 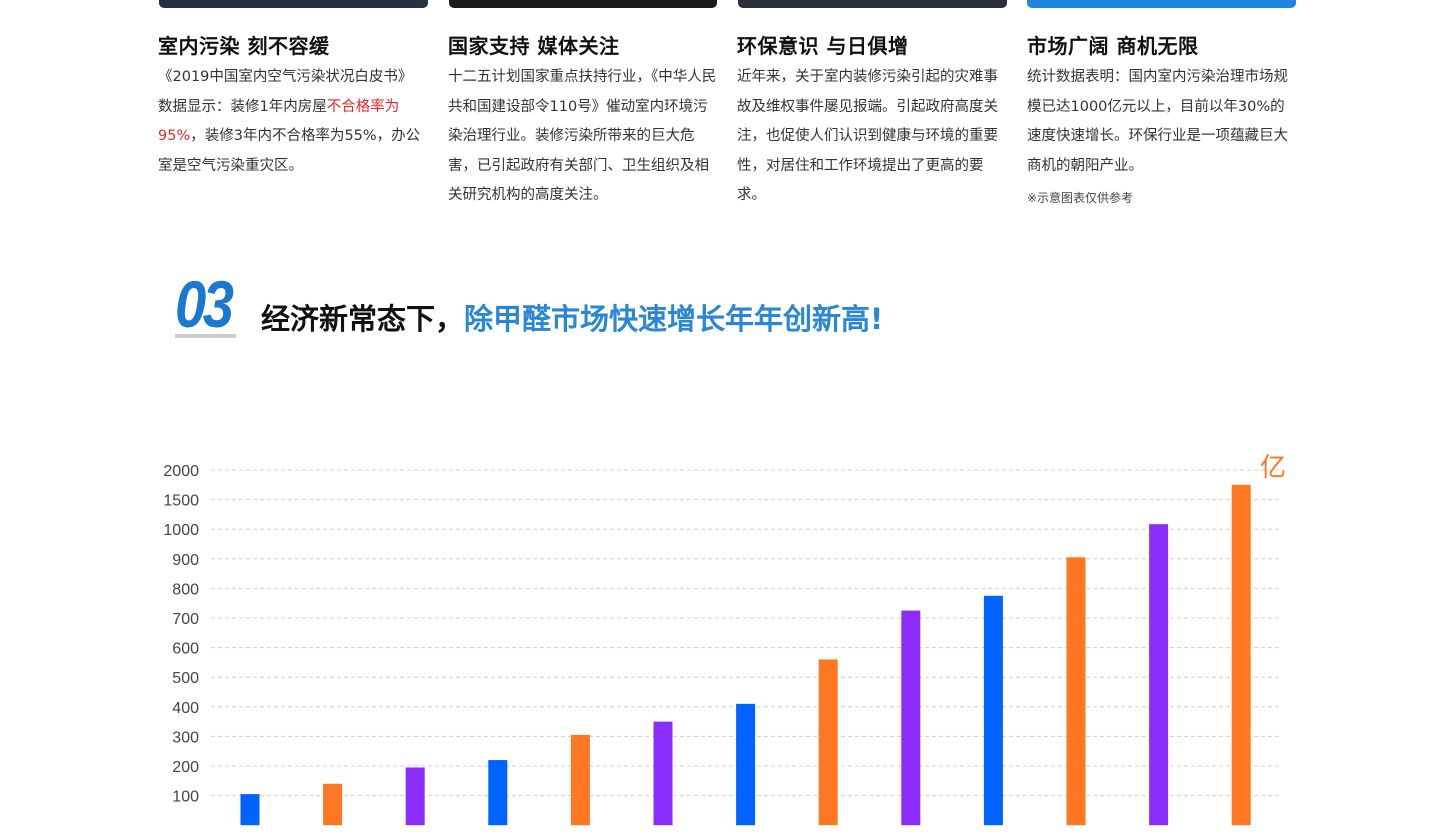 I want to click on y-tick-label: 500, so click(x=185, y=678).